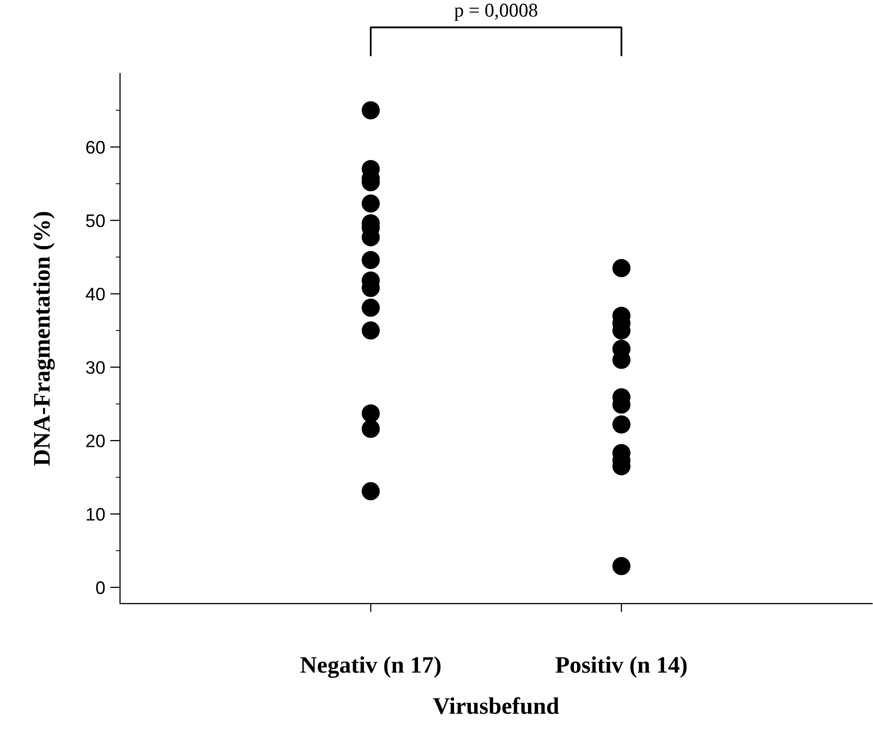  Describe the element at coordinates (100, 587) in the screenshot. I see `y-tick-label: 0` at that location.